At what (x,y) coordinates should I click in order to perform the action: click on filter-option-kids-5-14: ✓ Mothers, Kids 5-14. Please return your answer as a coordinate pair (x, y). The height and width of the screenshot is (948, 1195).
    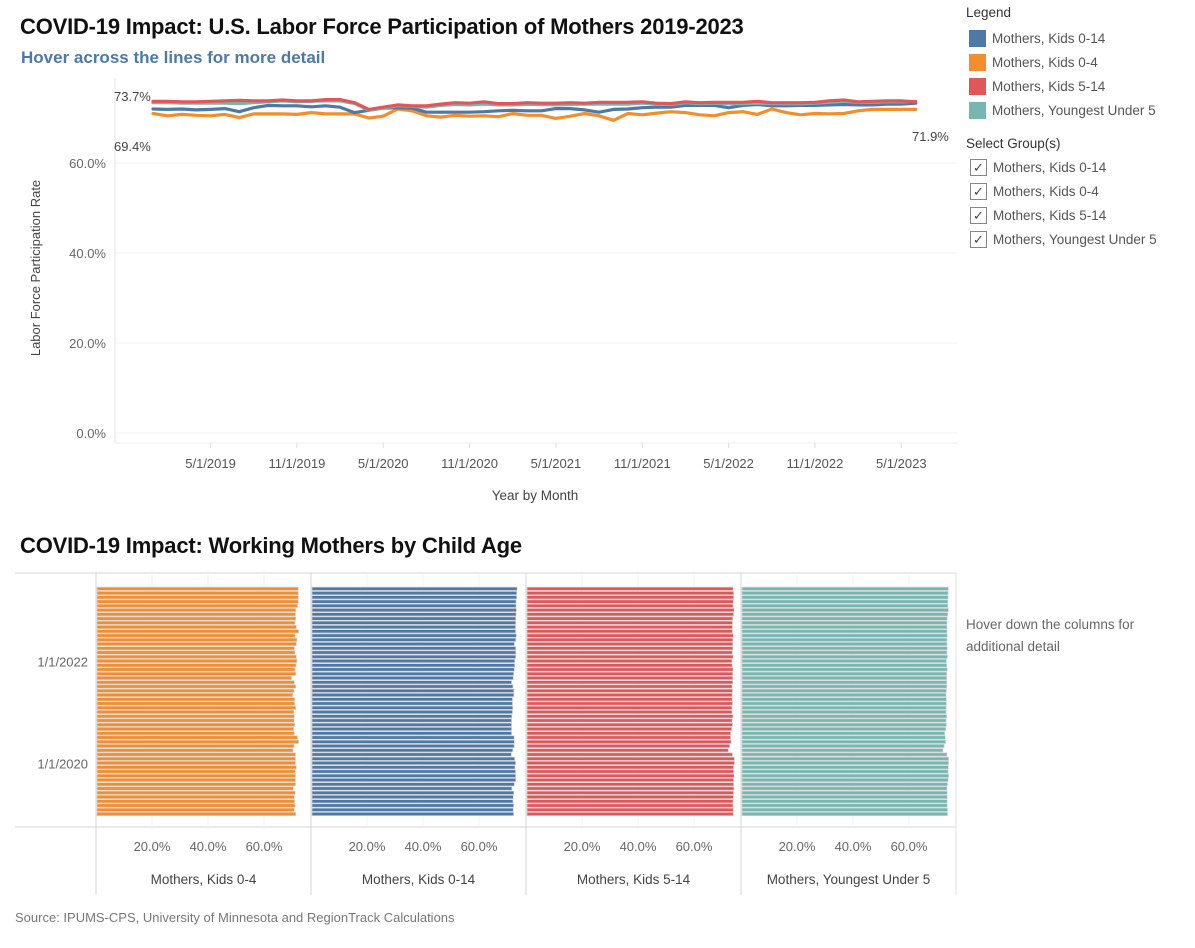
    Looking at the image, I should click on (1061, 215).